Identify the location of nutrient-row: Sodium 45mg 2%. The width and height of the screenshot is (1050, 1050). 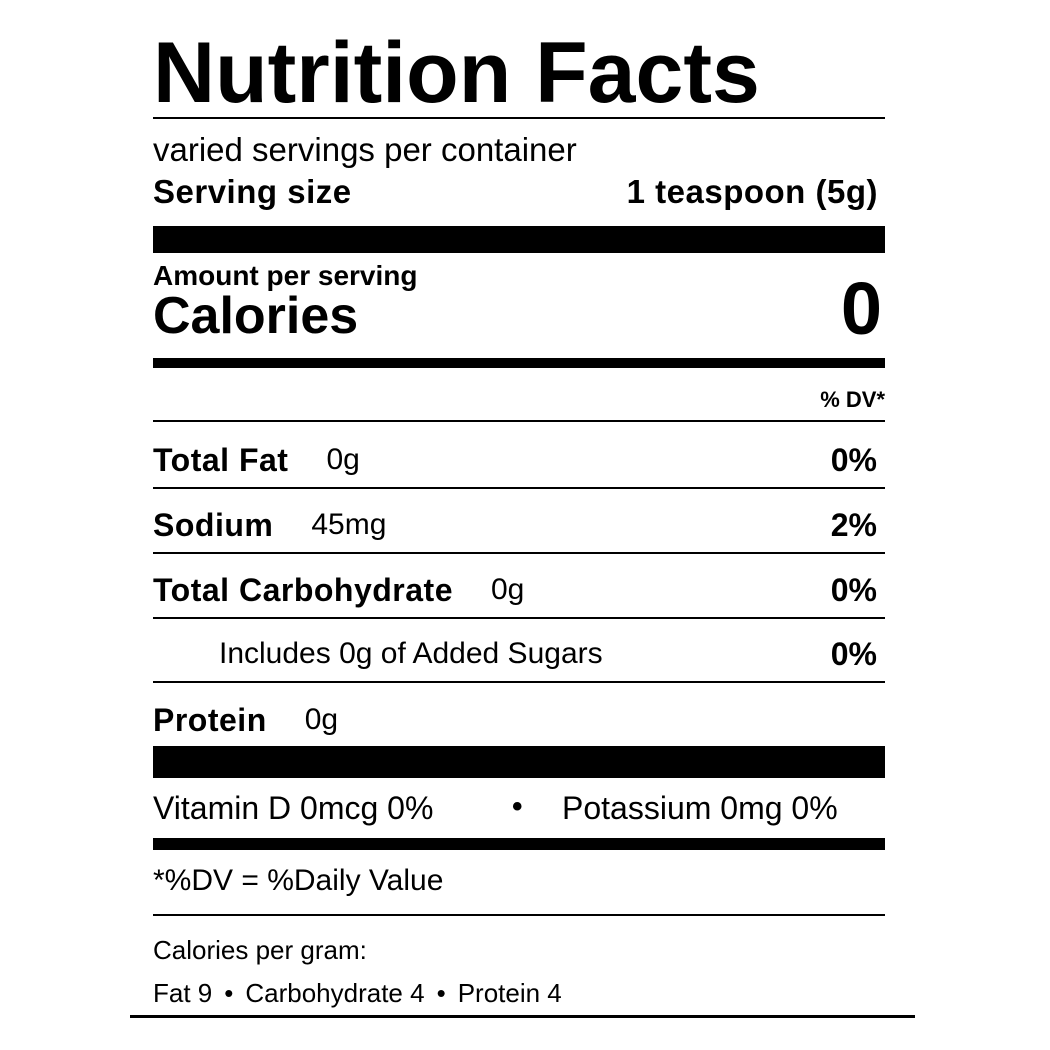
(515, 525).